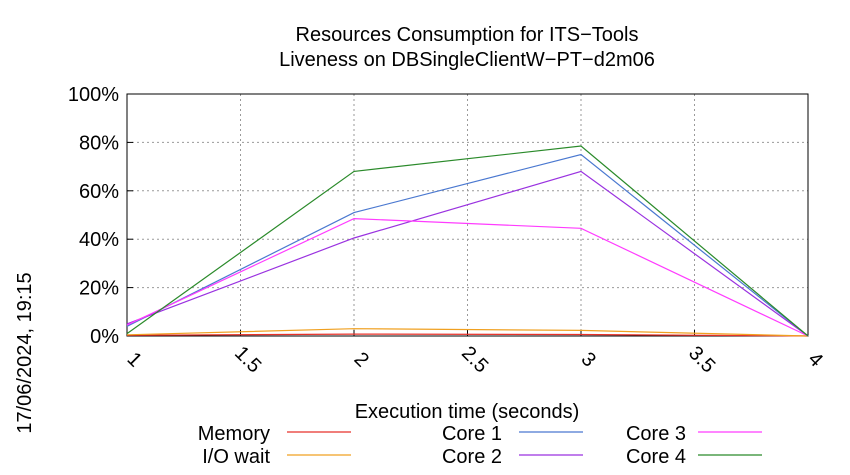 Image resolution: width=850 pixels, height=475 pixels. Describe the element at coordinates (93, 95) in the screenshot. I see `y-tick-label: 100%` at that location.